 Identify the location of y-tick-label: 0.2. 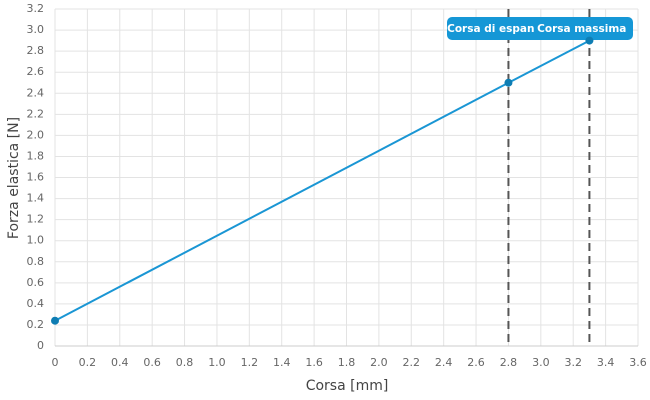
(36, 324).